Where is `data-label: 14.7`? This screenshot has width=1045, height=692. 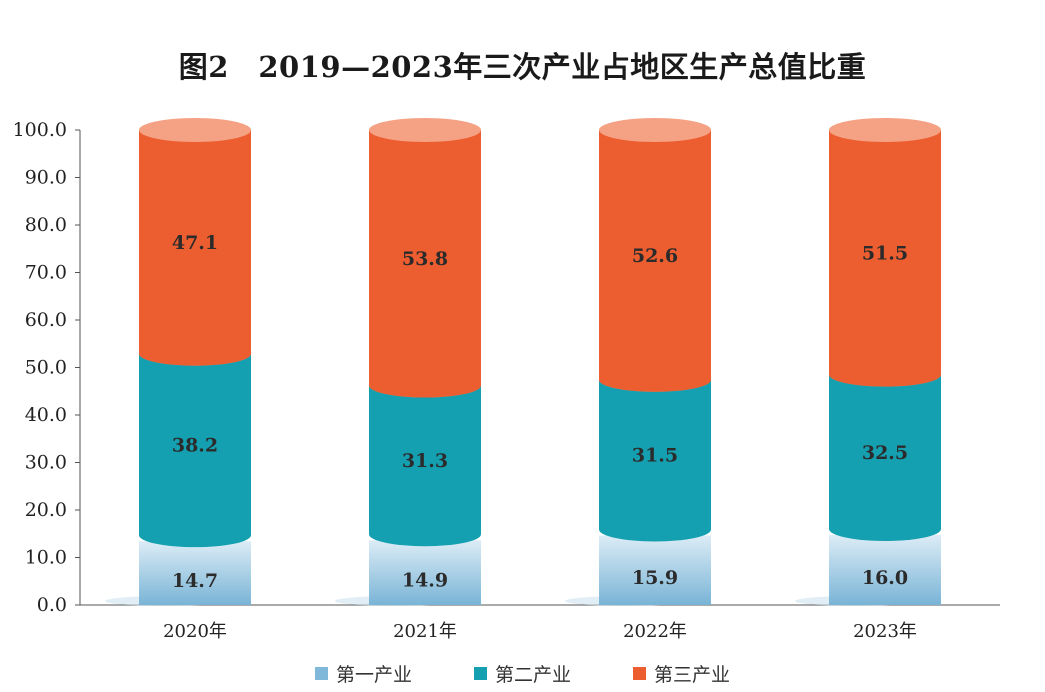
data-label: 14.7 is located at coordinates (195, 581).